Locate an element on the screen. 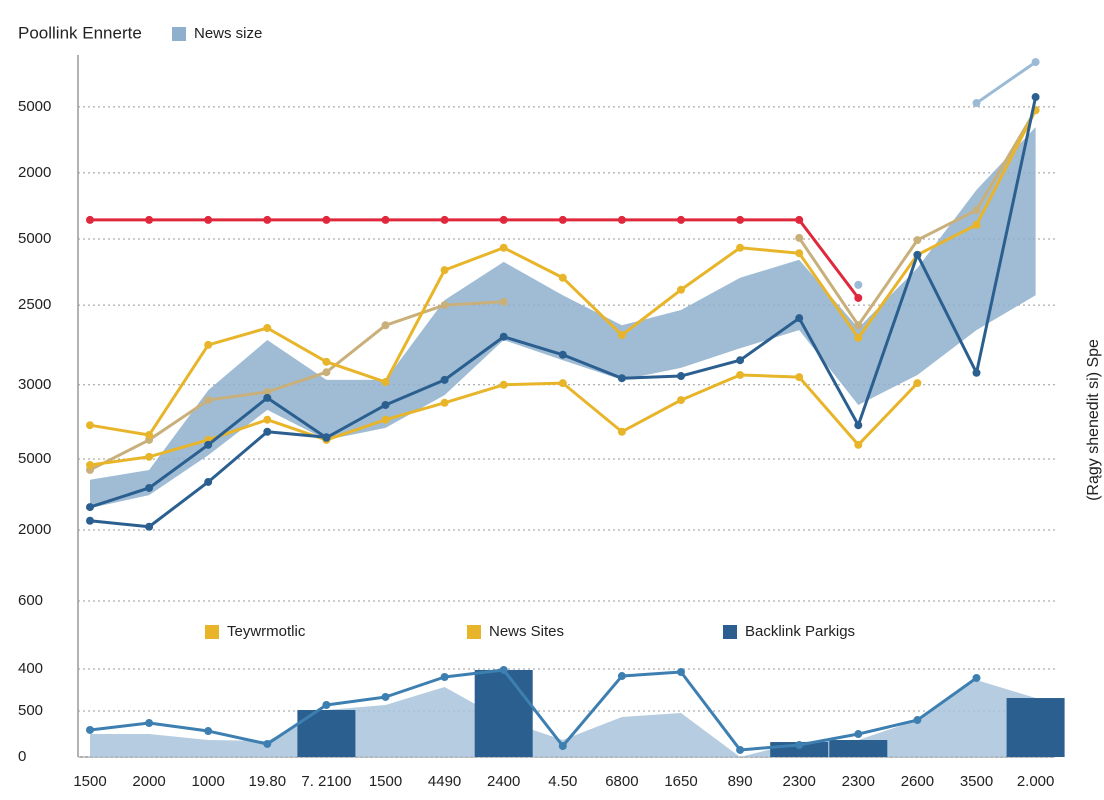  chart-title: Poollink Ennerte is located at coordinates (80, 32).